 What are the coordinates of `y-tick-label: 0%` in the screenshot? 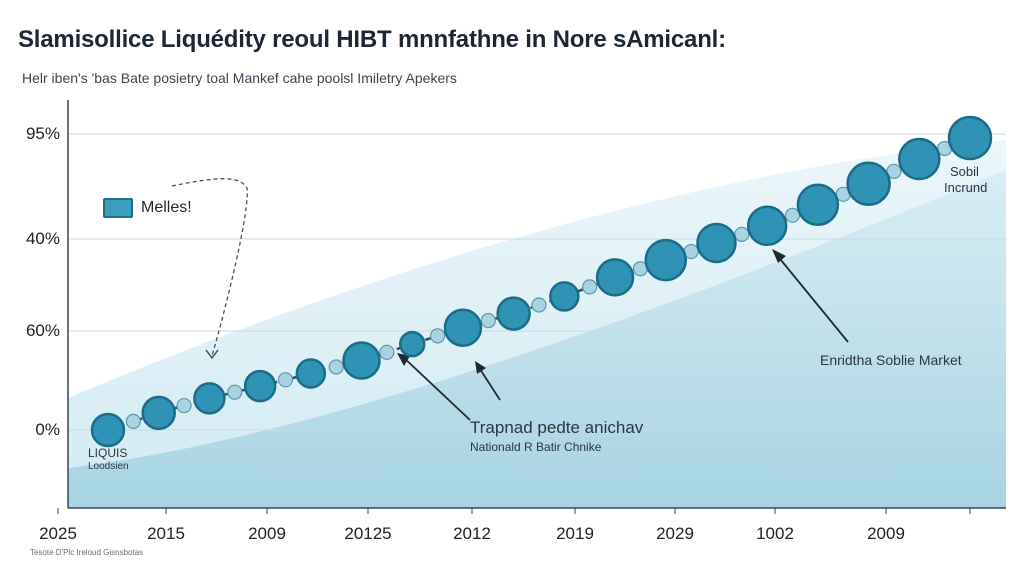 It's located at (47, 429).